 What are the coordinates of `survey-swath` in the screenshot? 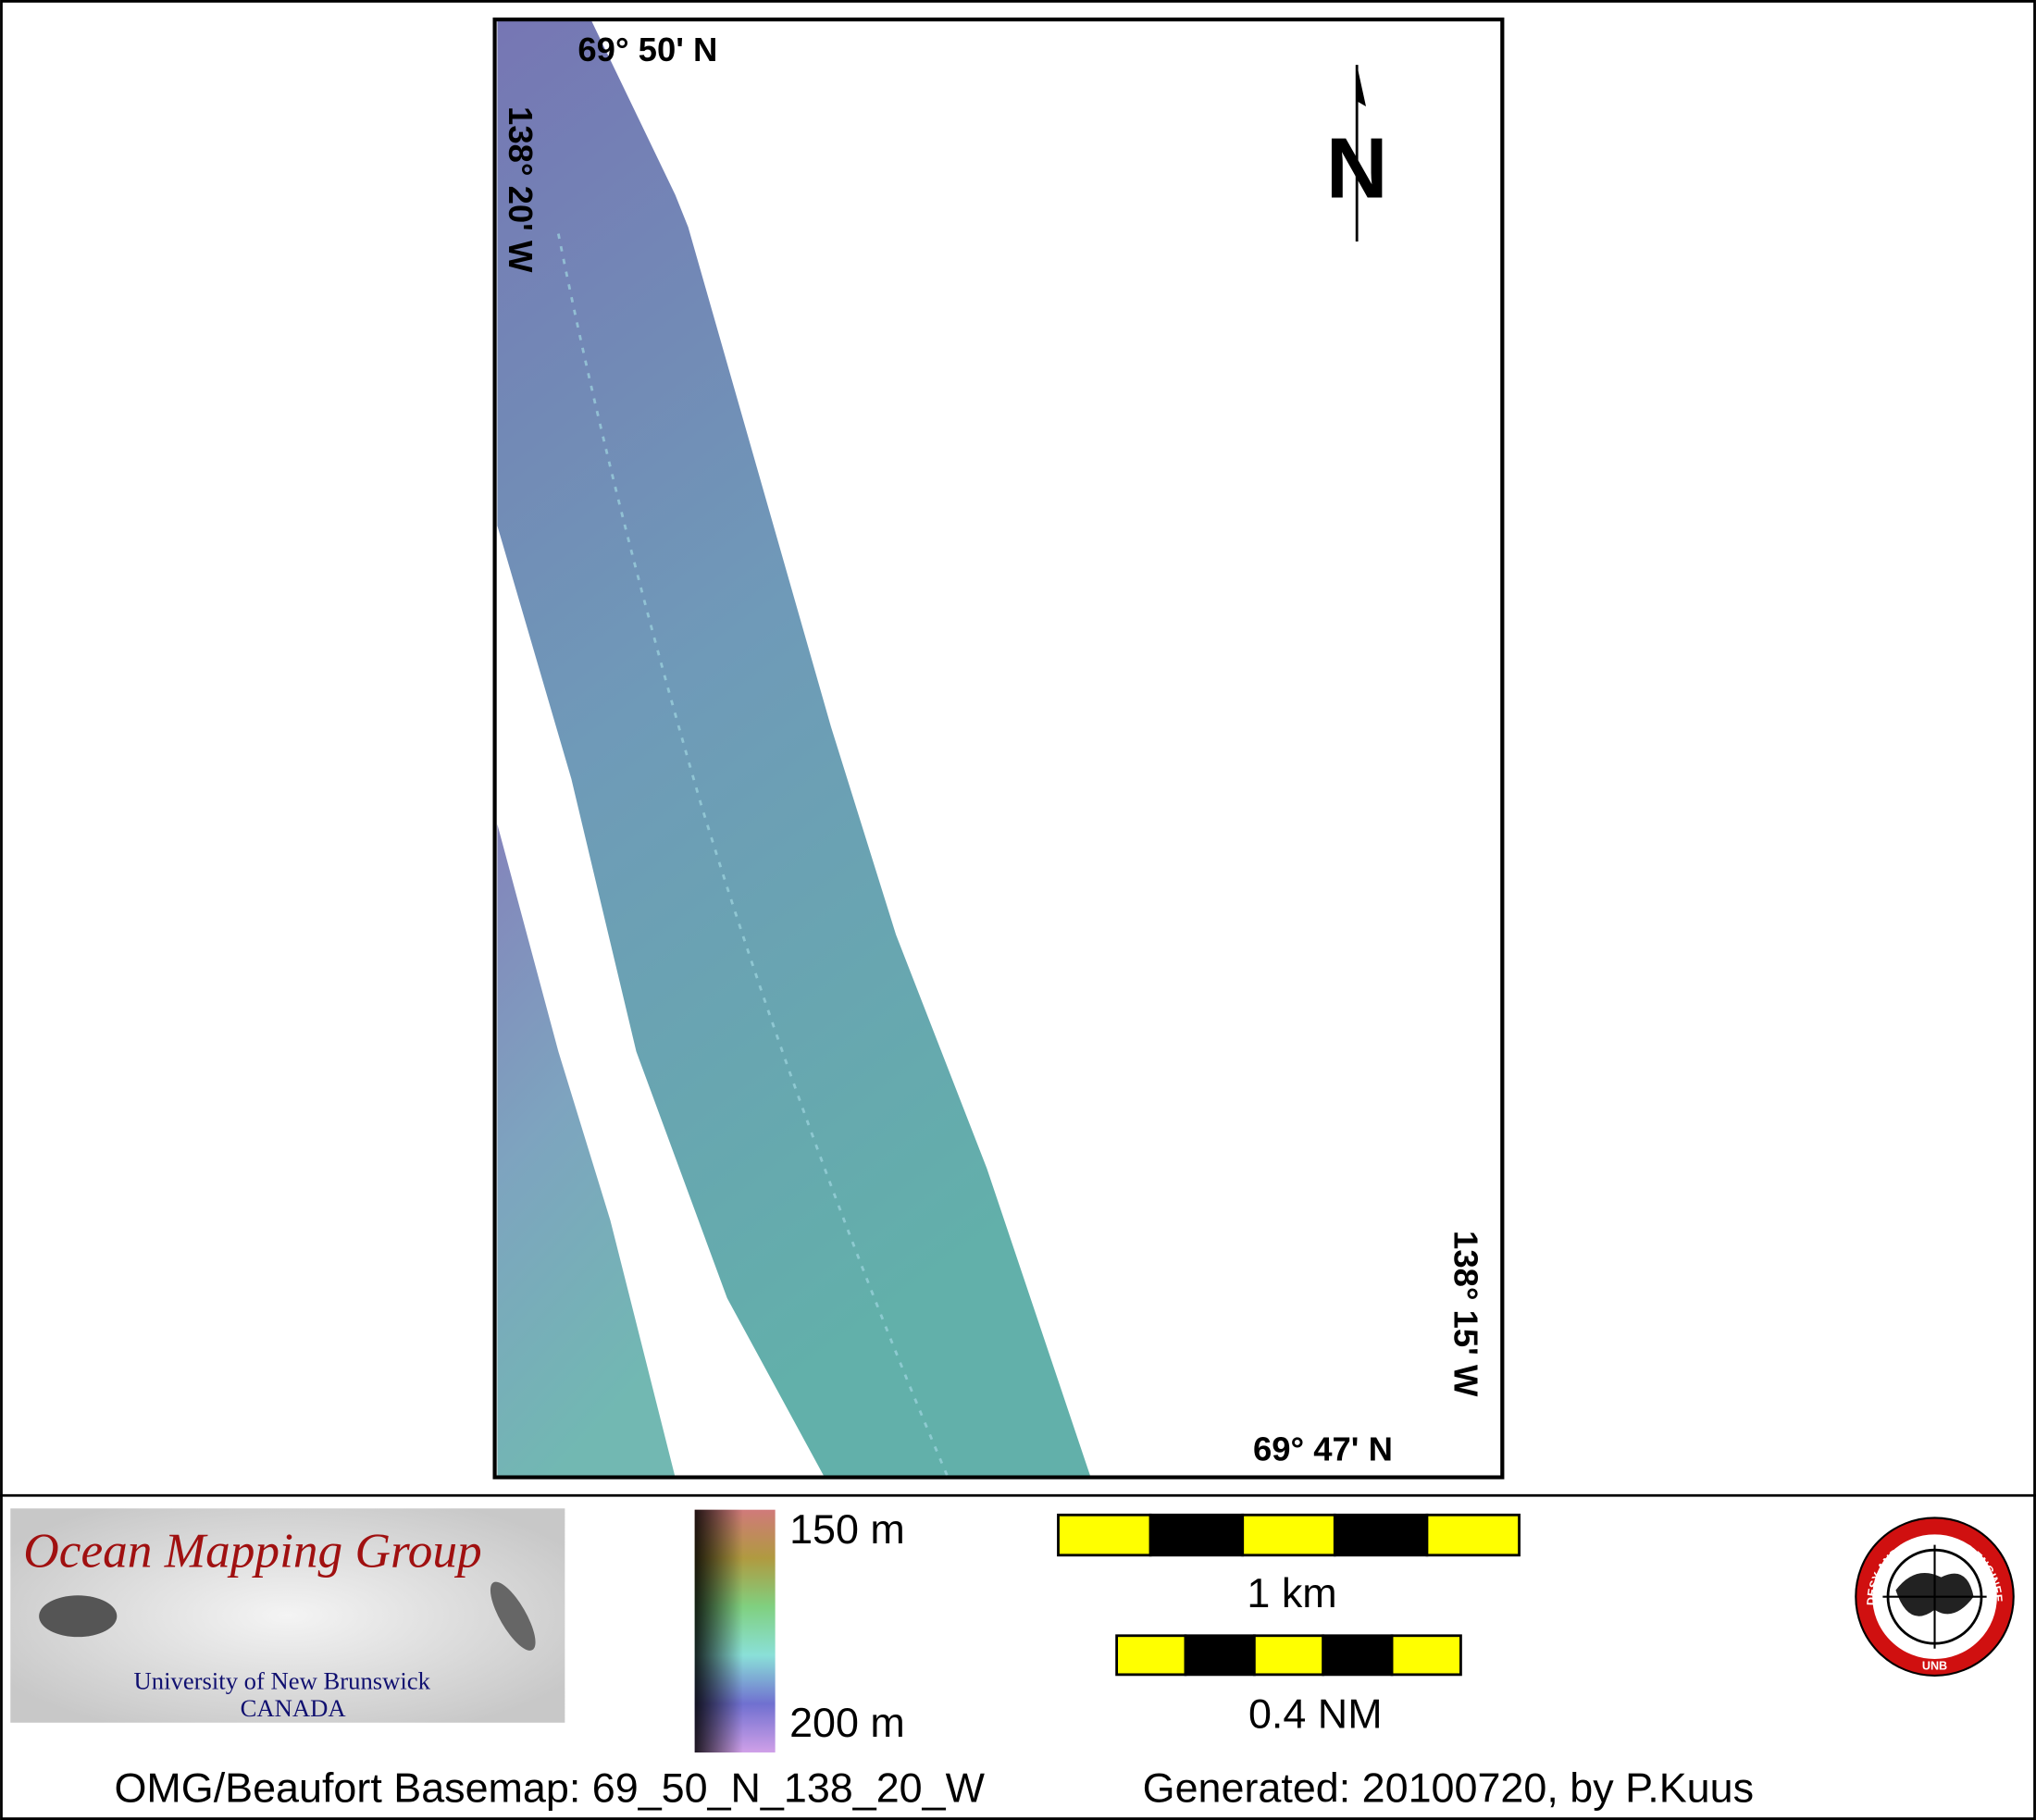 It's located at (586, 1150).